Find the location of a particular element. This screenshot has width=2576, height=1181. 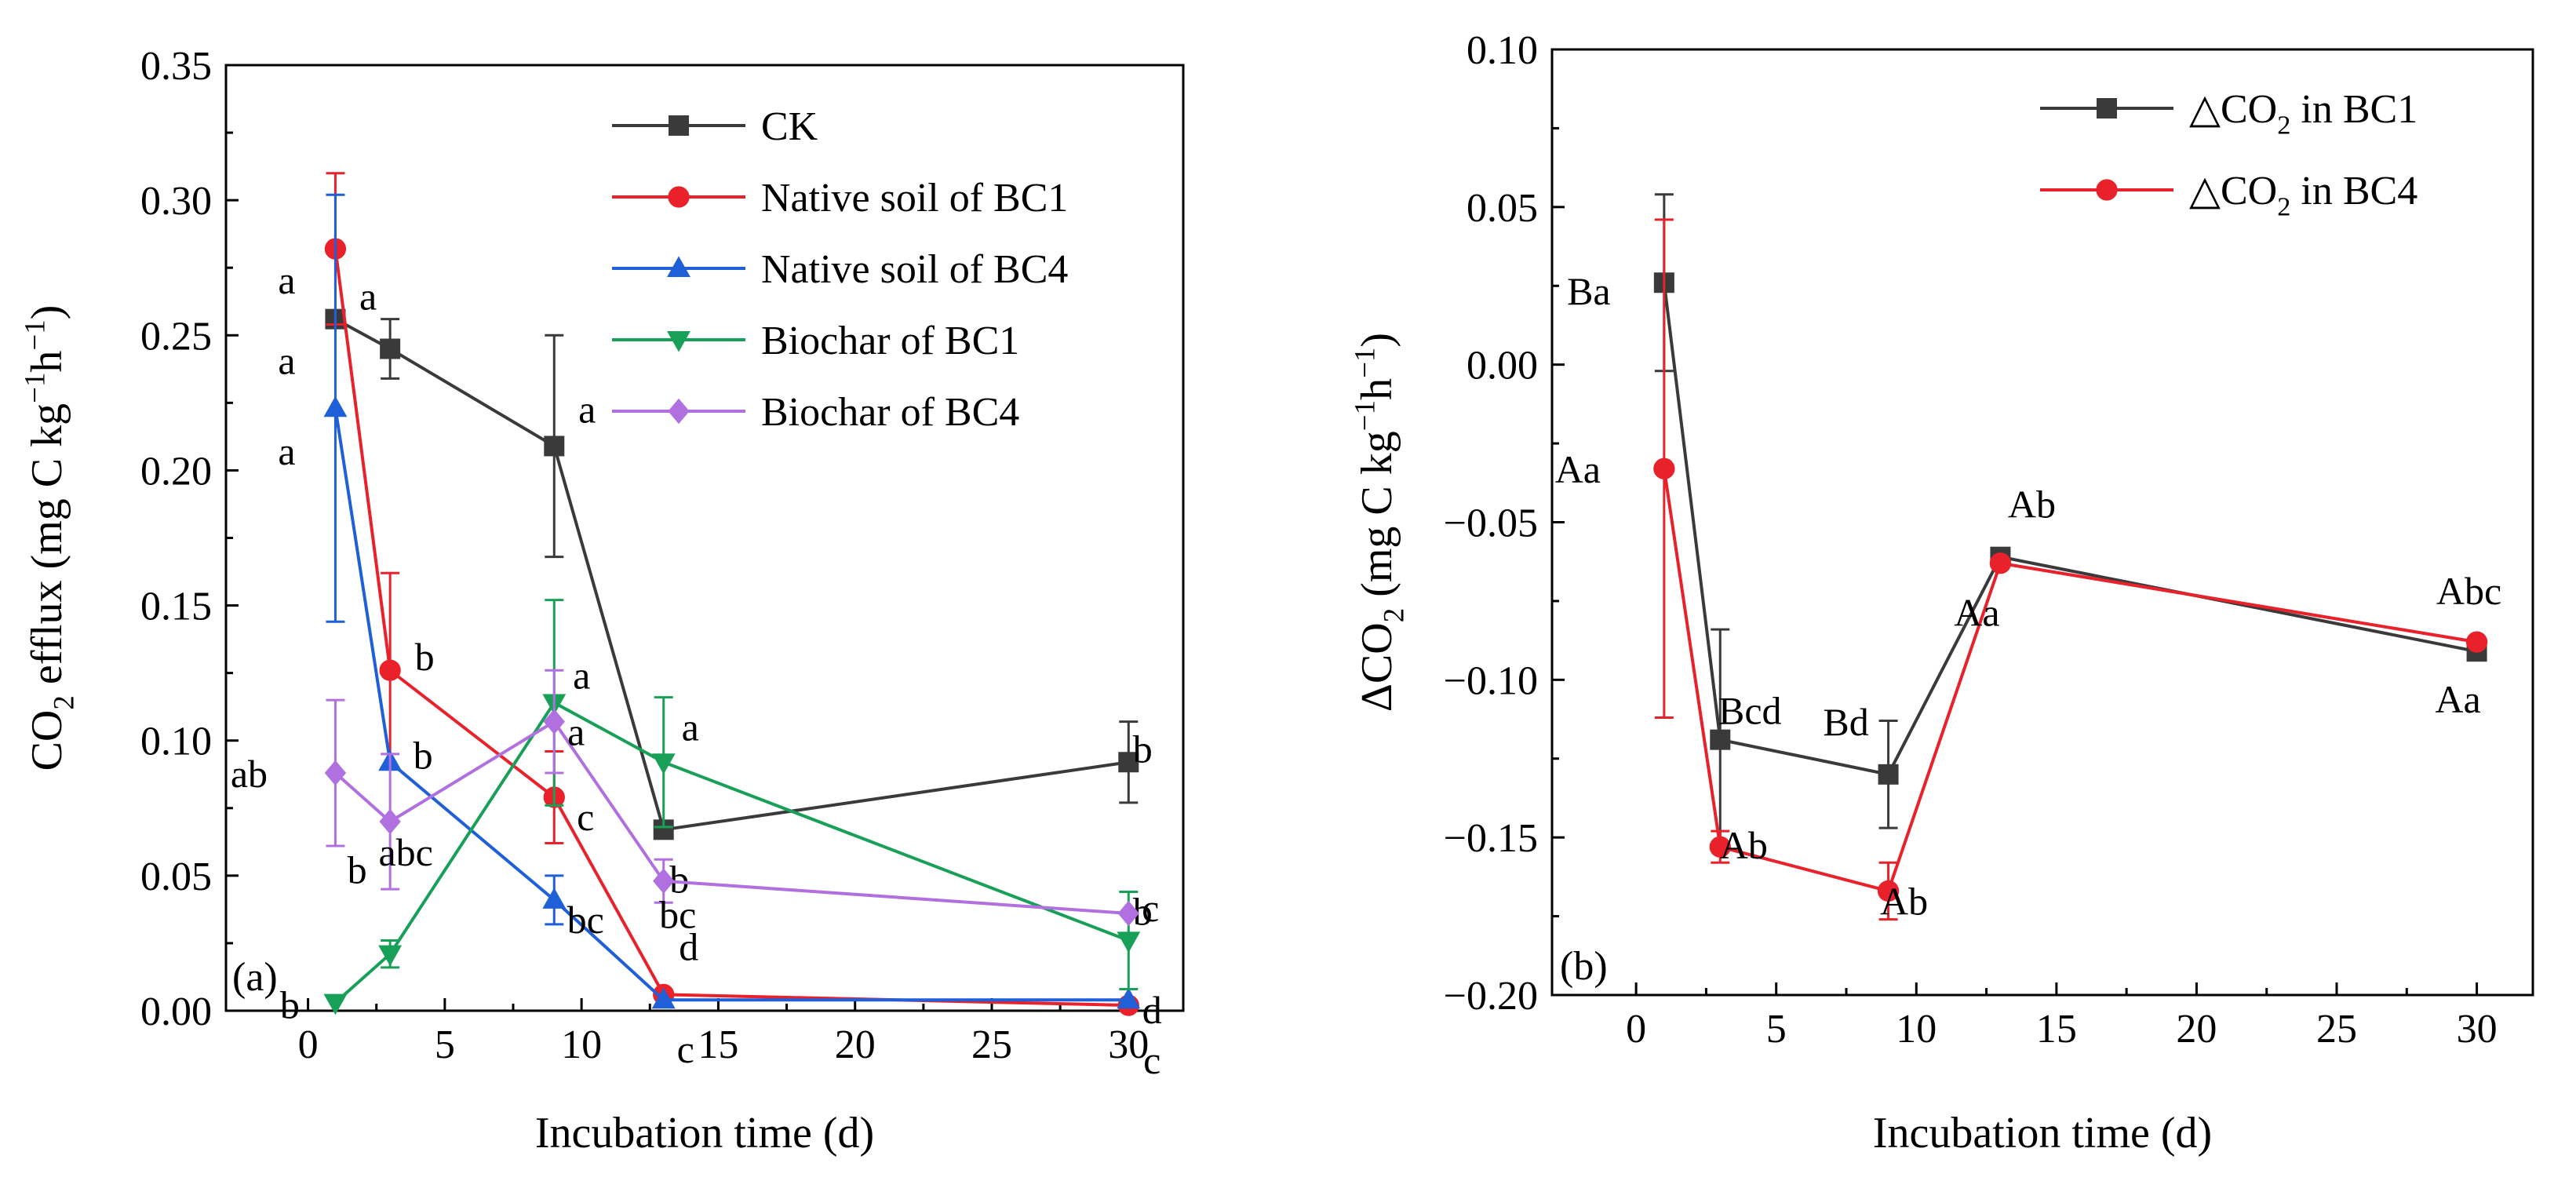

y-axis-title-part: ΔCO is located at coordinates (1377, 667).